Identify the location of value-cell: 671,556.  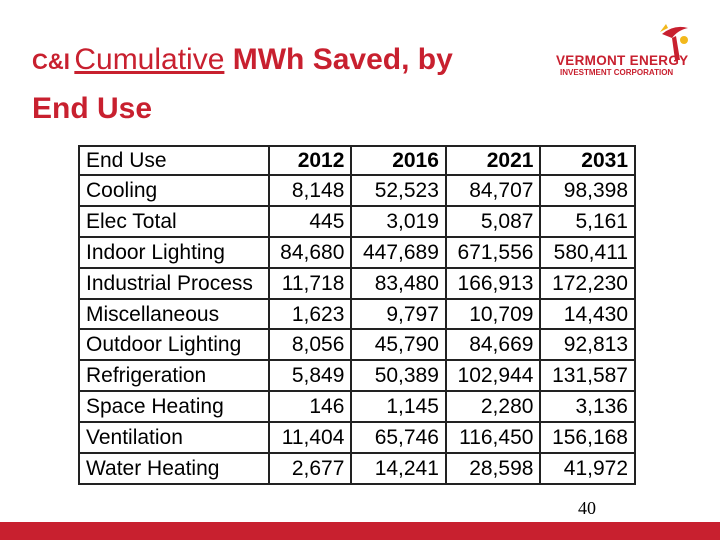
(493, 252).